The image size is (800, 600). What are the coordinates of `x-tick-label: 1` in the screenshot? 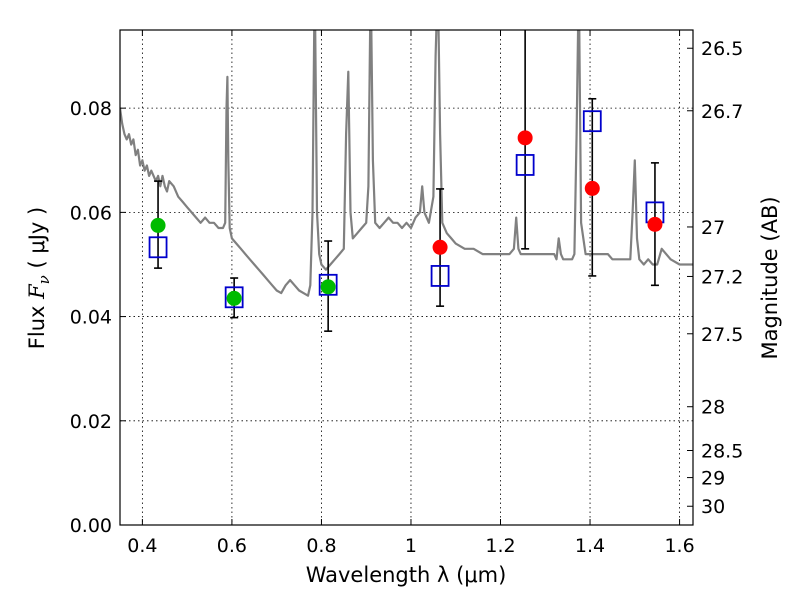 It's located at (411, 546).